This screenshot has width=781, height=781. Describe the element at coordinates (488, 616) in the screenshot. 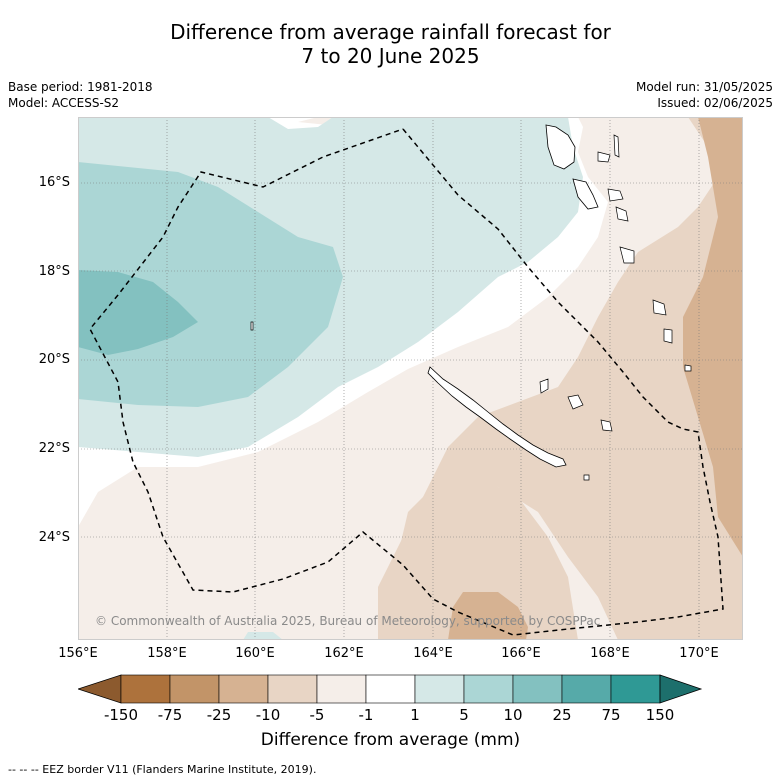

I see `anomaly-zone-minus-25-south` at that location.